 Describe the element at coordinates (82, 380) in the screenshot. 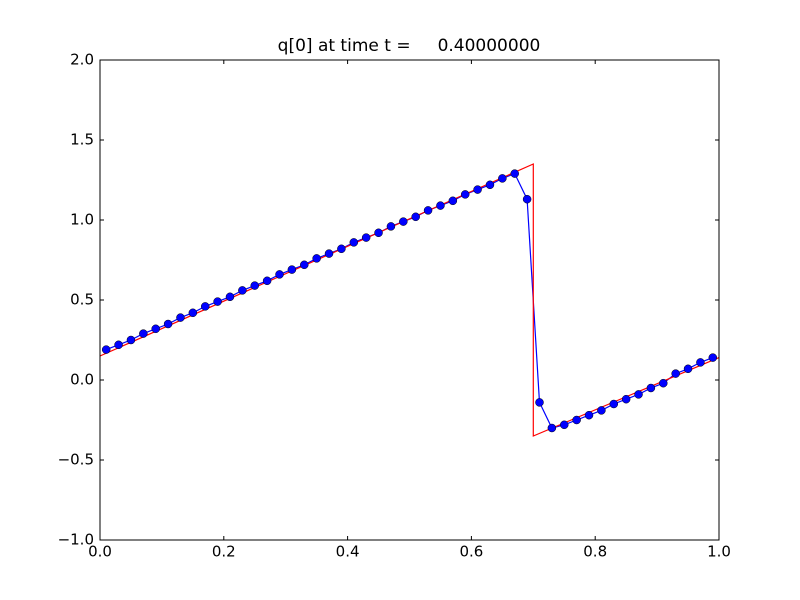

I see `y-tick-label: 0.0` at that location.